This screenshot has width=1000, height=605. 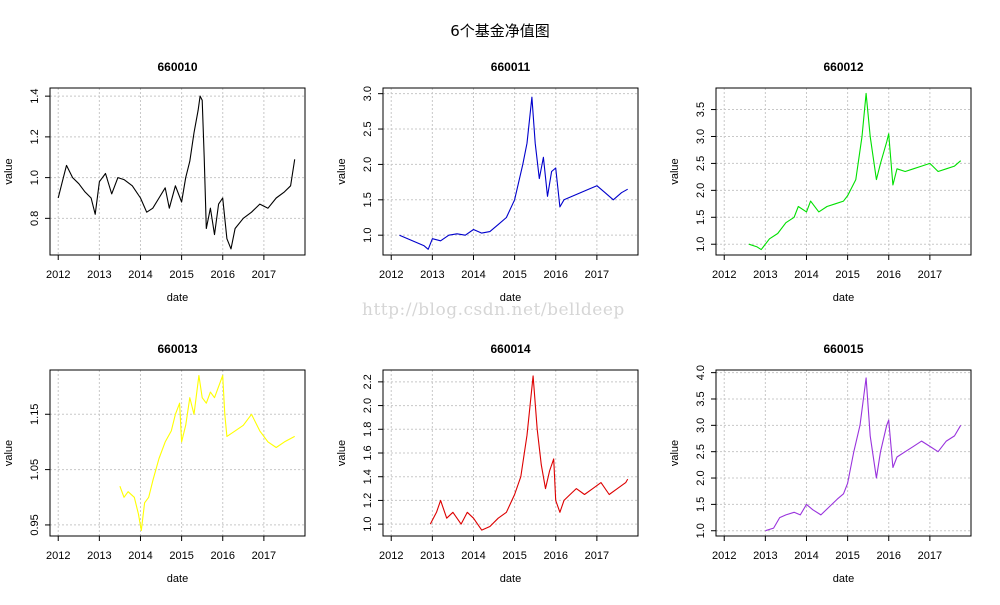 I want to click on y-tick-label: 1.05, so click(x=35, y=469).